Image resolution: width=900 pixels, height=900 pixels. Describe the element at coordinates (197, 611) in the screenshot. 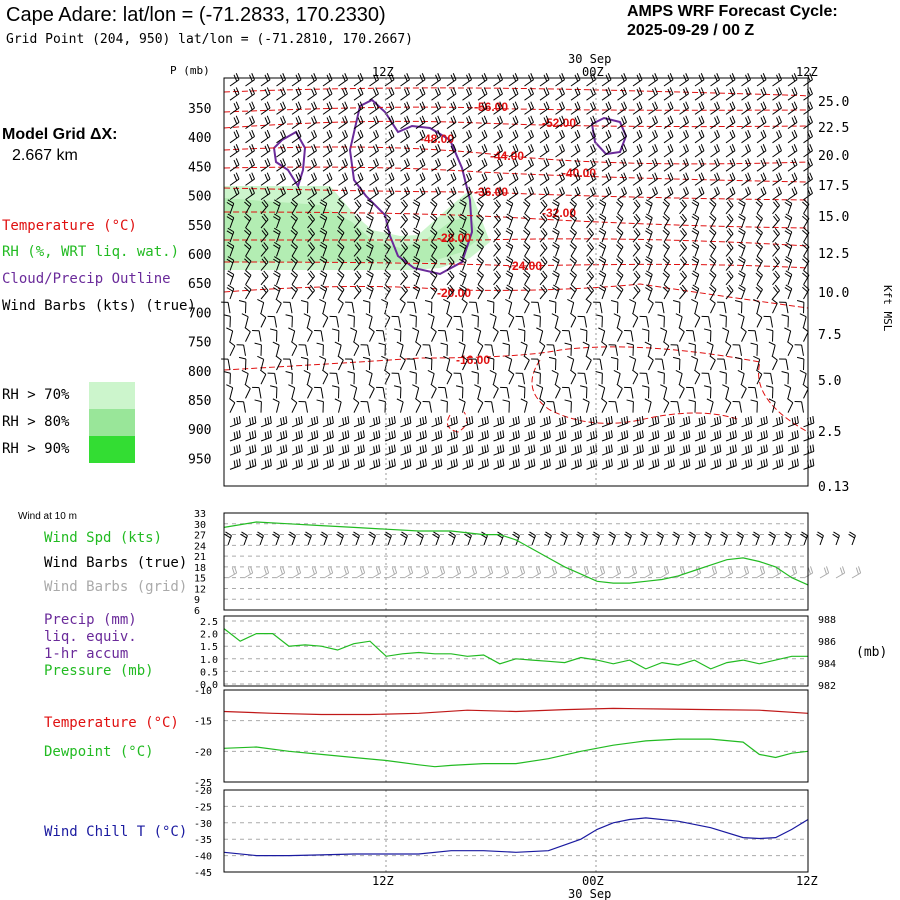

I see `y-tick-label: 6` at that location.